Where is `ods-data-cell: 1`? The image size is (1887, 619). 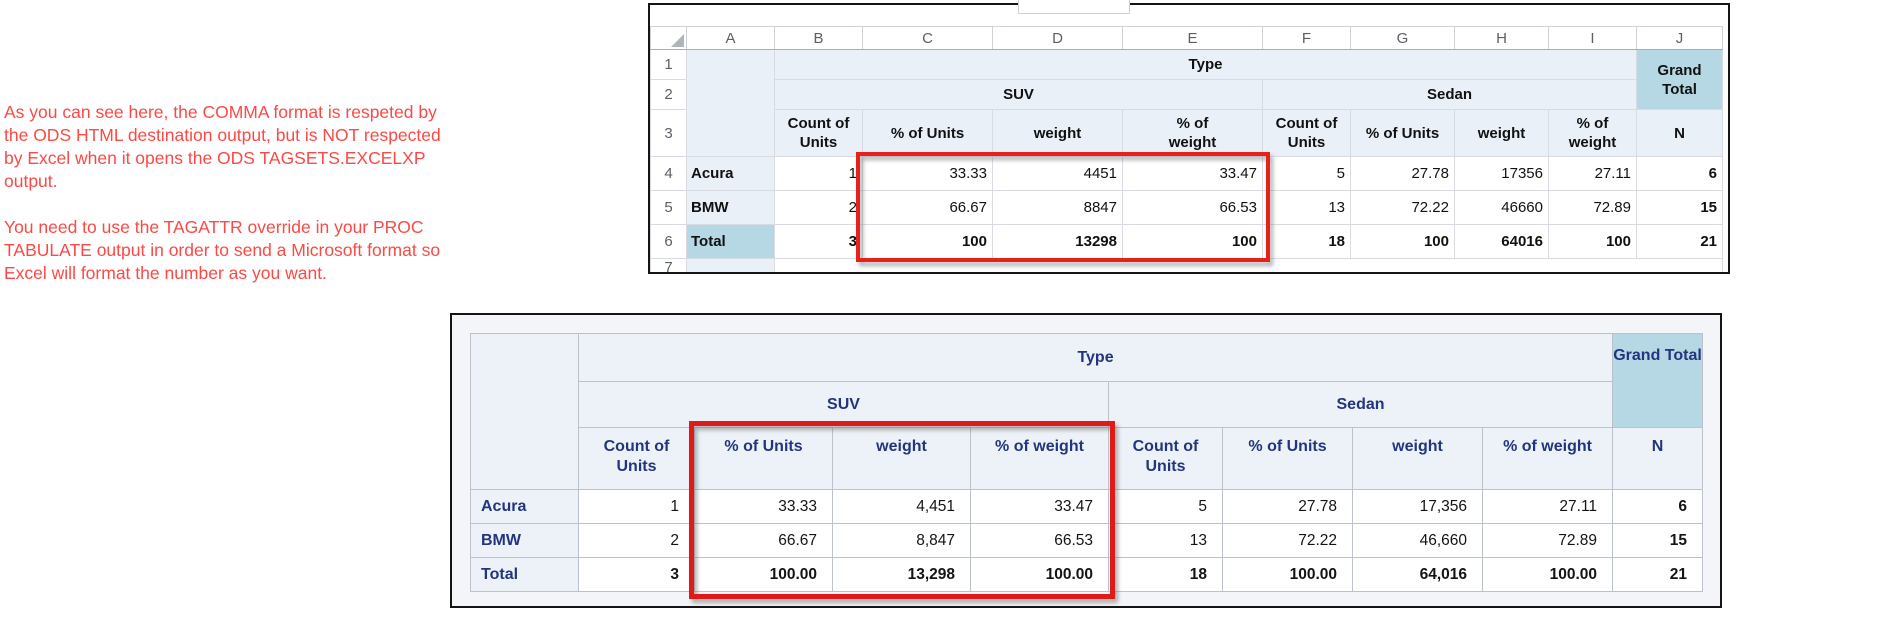
ods-data-cell: 1 is located at coordinates (636, 506).